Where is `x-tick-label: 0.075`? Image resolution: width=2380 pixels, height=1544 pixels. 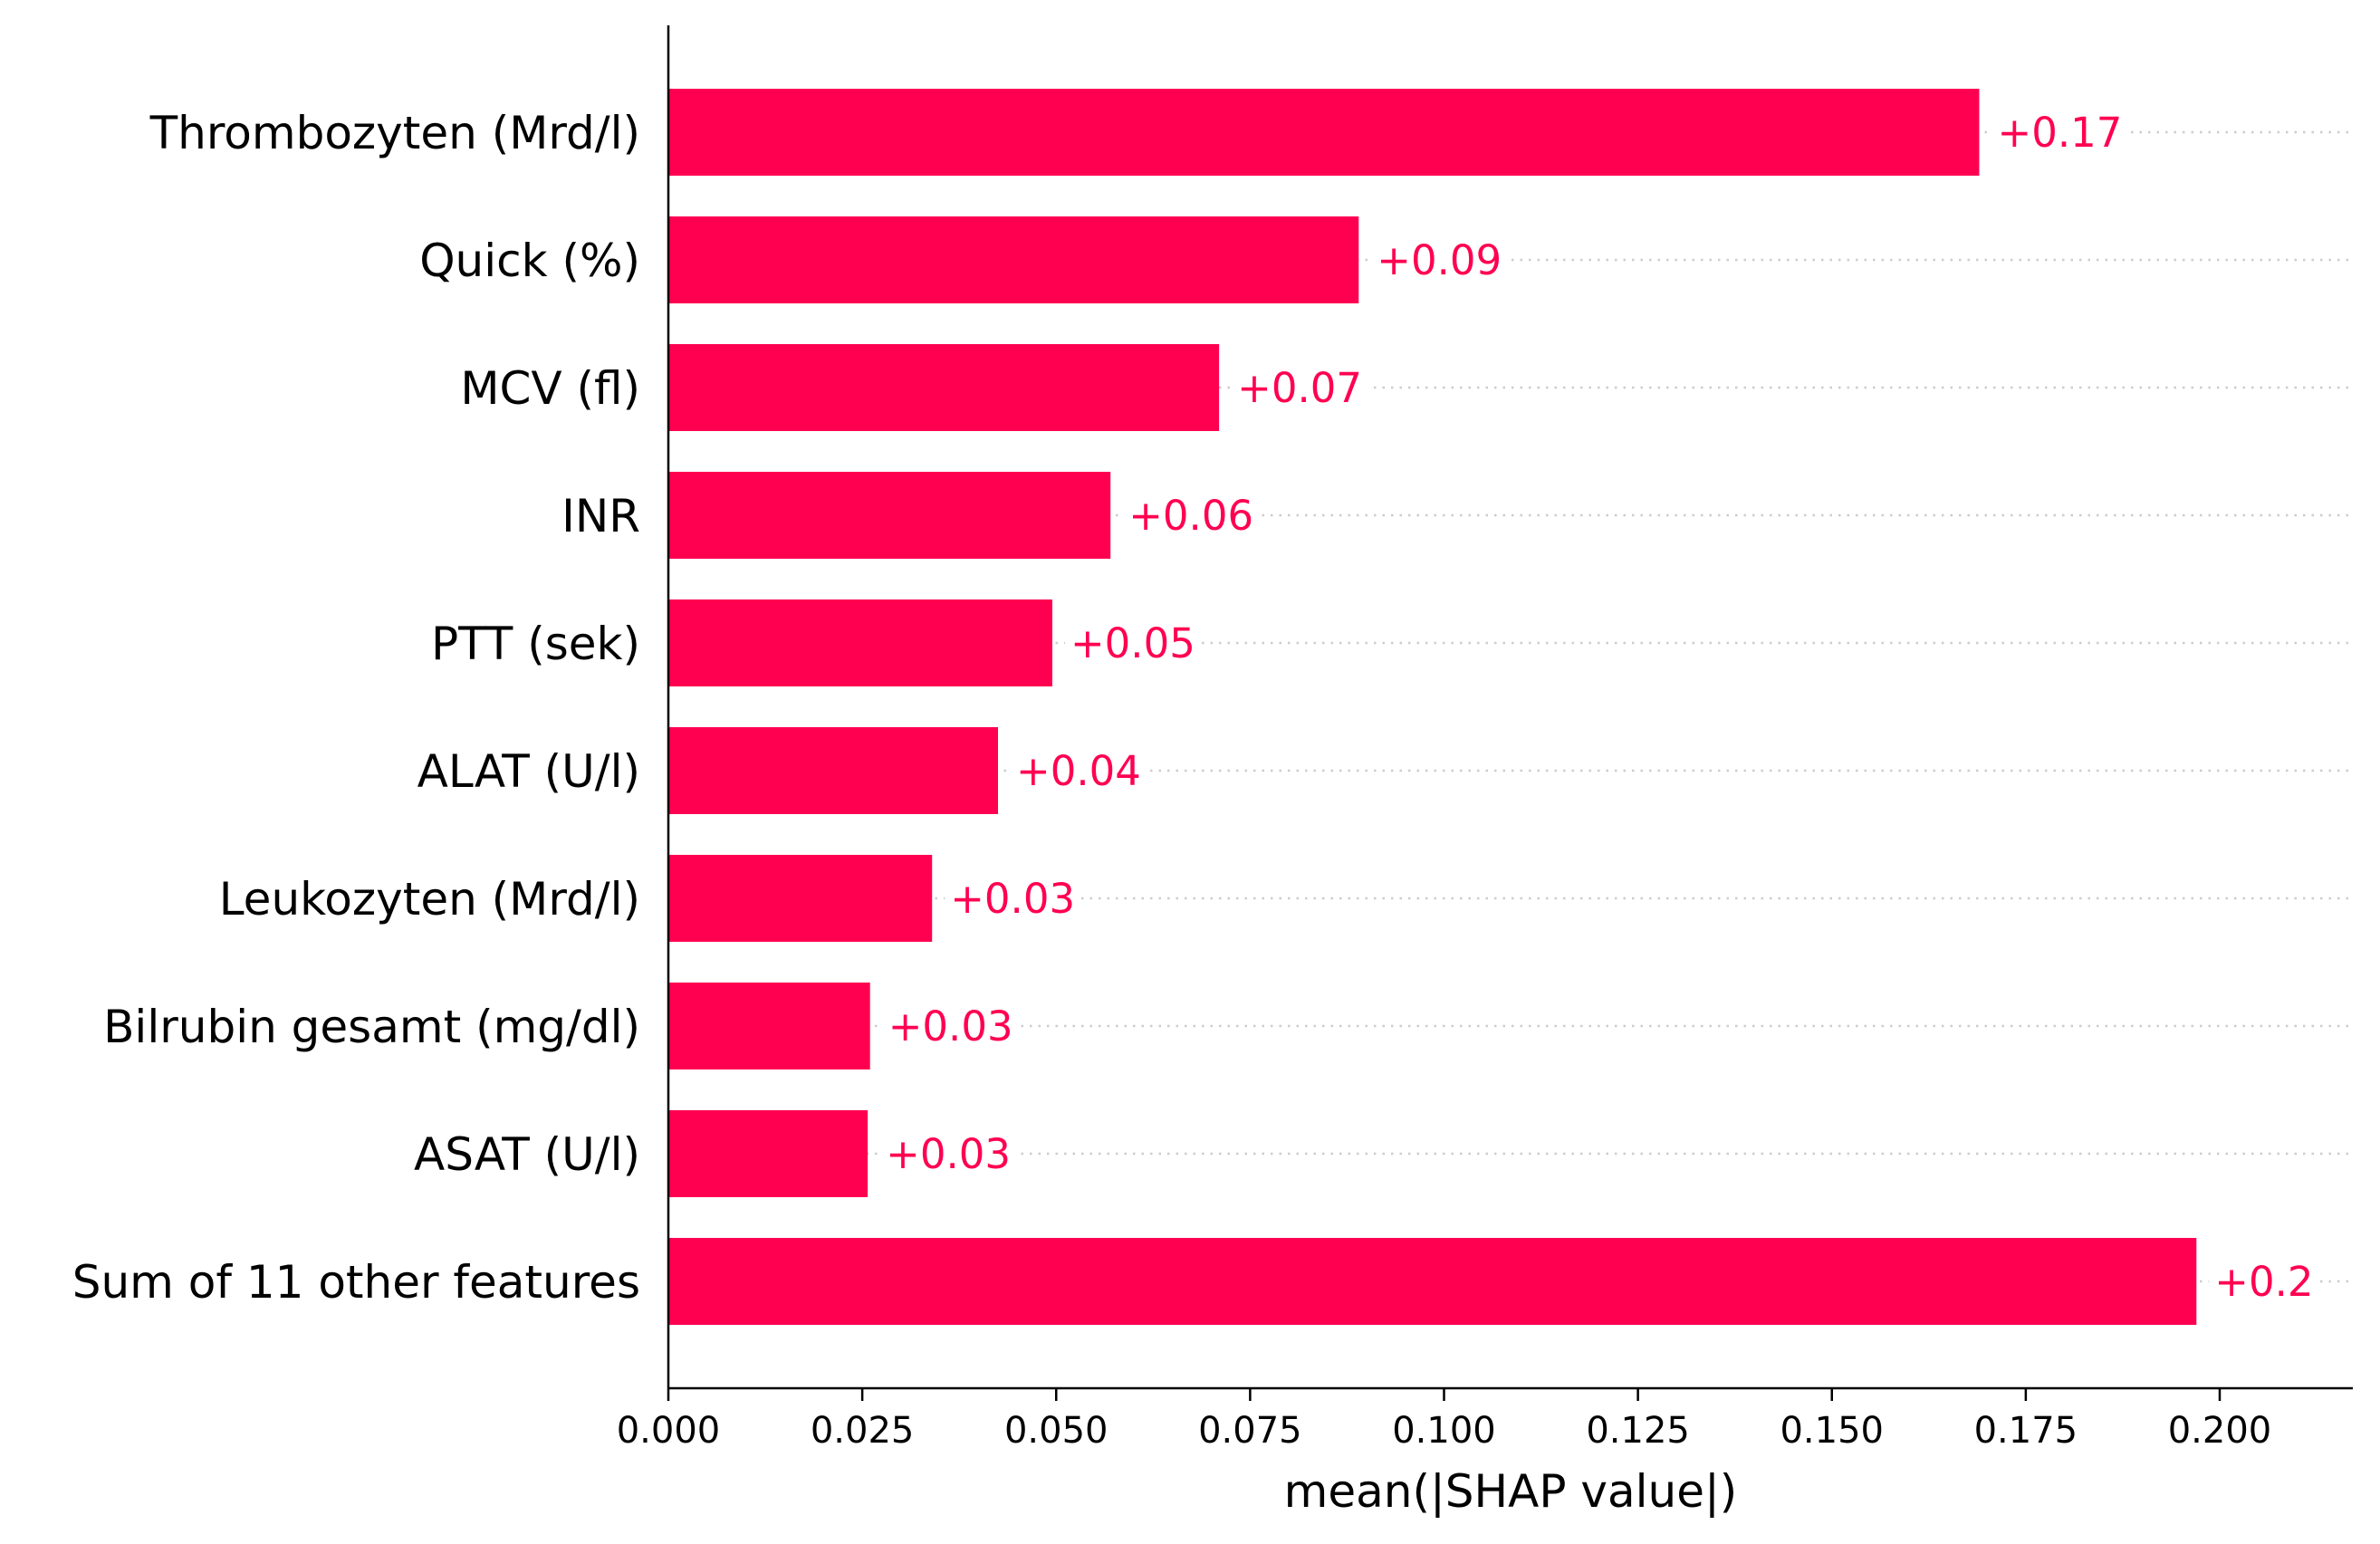
x-tick-label: 0.075 is located at coordinates (1250, 1431).